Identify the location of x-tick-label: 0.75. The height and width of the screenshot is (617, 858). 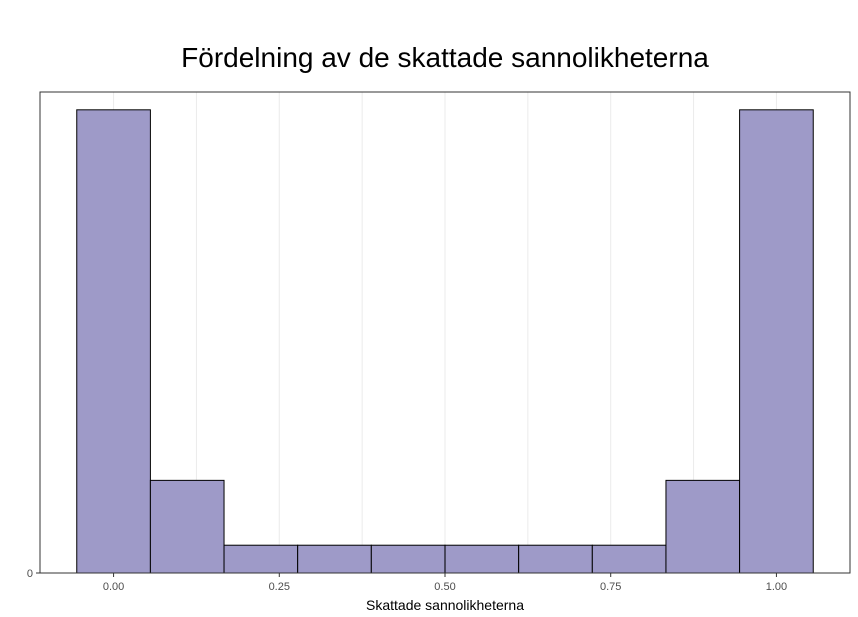
(610, 587).